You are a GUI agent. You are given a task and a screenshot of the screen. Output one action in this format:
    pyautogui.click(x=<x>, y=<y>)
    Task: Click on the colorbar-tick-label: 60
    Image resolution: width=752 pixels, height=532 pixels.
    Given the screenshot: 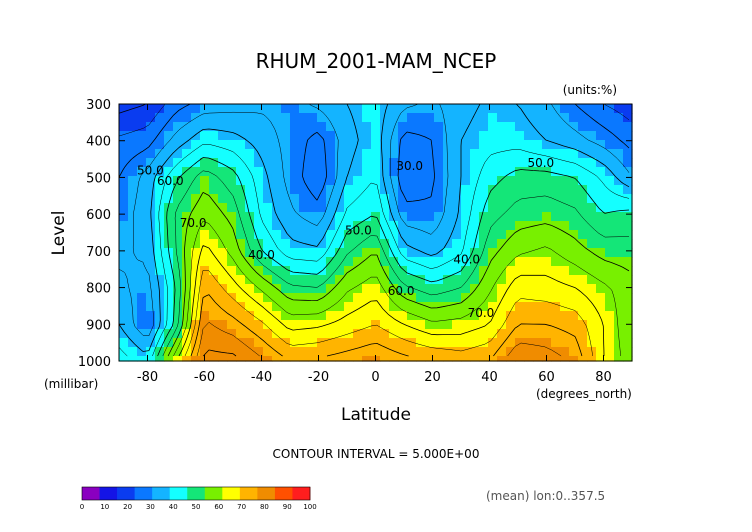 What is the action you would take?
    pyautogui.click(x=218, y=507)
    